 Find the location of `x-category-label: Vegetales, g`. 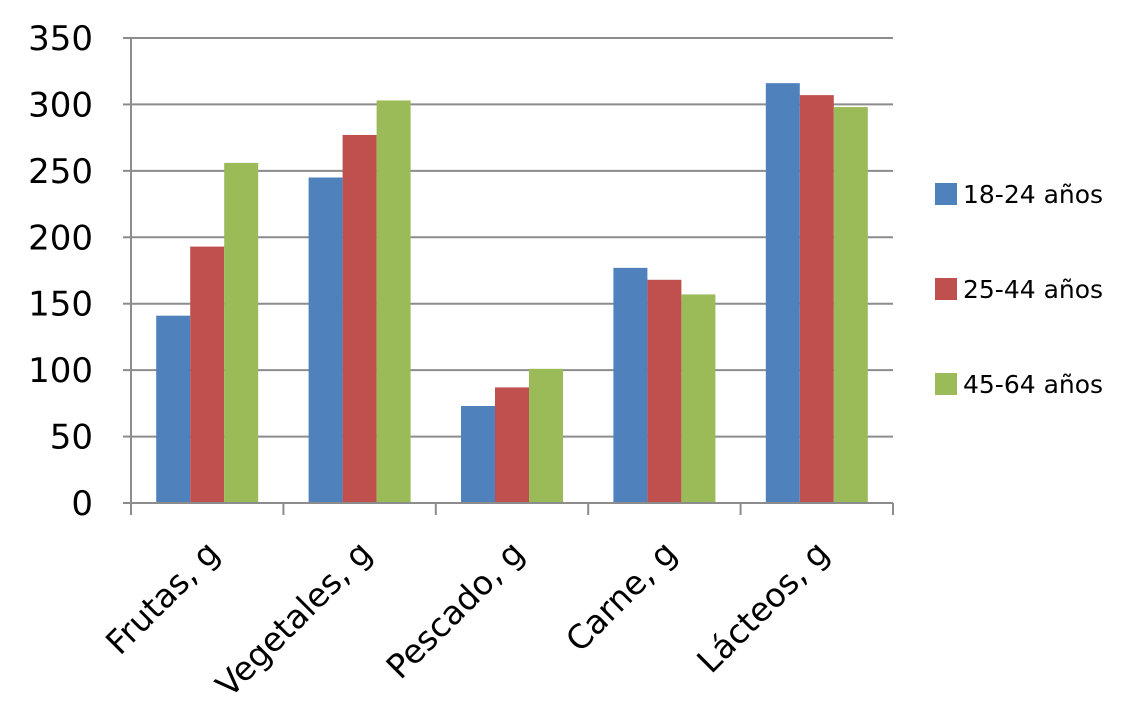

x-category-label: Vegetales, g is located at coordinates (293, 618).